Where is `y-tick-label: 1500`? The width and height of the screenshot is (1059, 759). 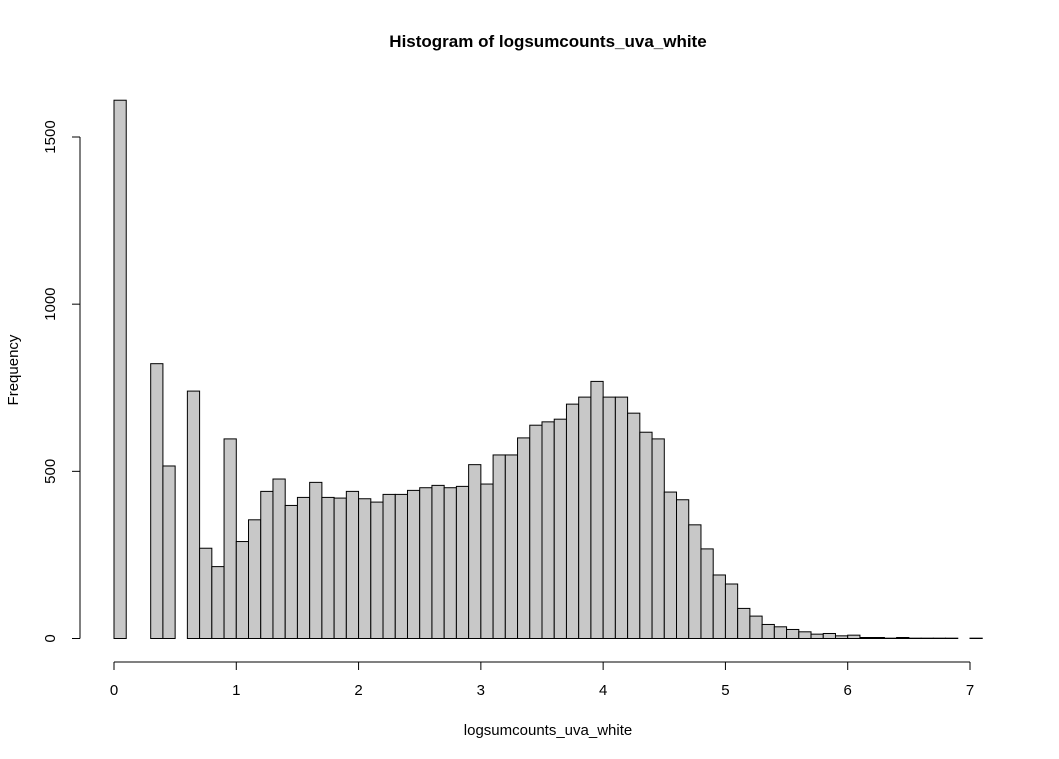
y-tick-label: 1500 is located at coordinates (50, 136).